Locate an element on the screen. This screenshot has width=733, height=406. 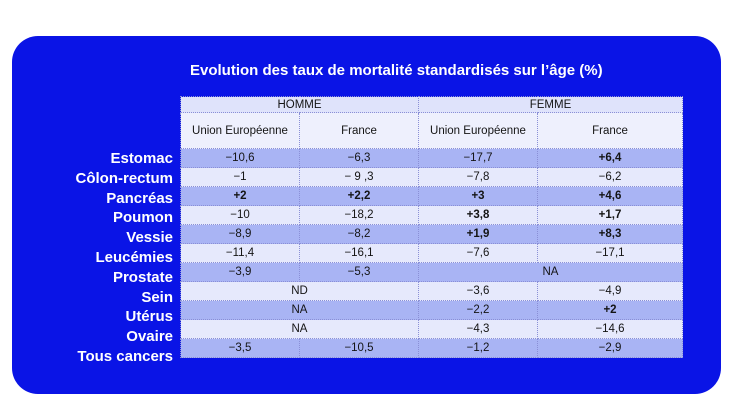
row-label: Vessie is located at coordinates (149, 238).